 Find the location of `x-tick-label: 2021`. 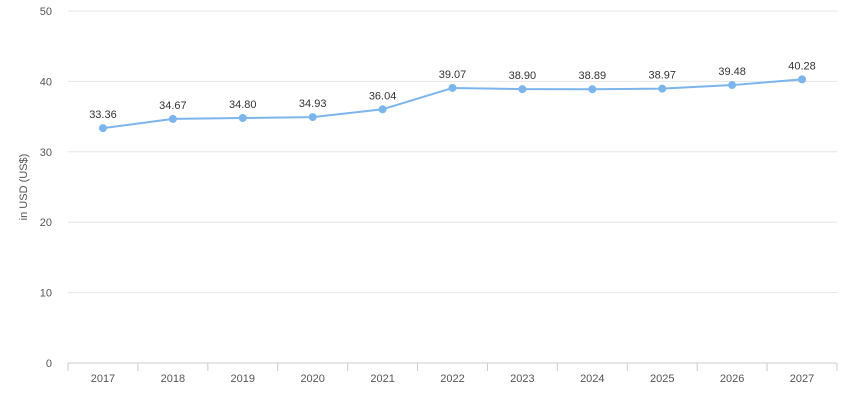

x-tick-label: 2021 is located at coordinates (382, 379).